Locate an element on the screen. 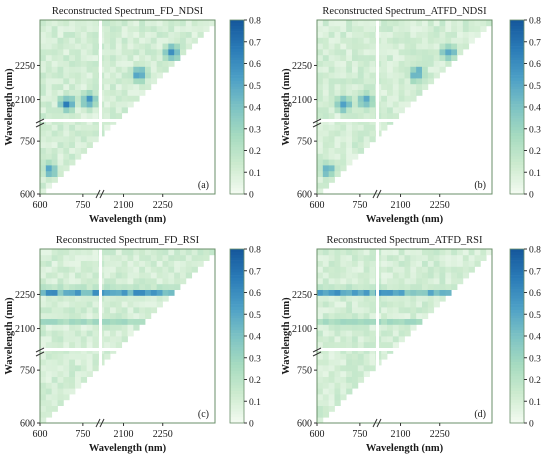 The image size is (550, 463). chart-title: Reconstructed Spectrum_FD_NDSI is located at coordinates (128, 11).